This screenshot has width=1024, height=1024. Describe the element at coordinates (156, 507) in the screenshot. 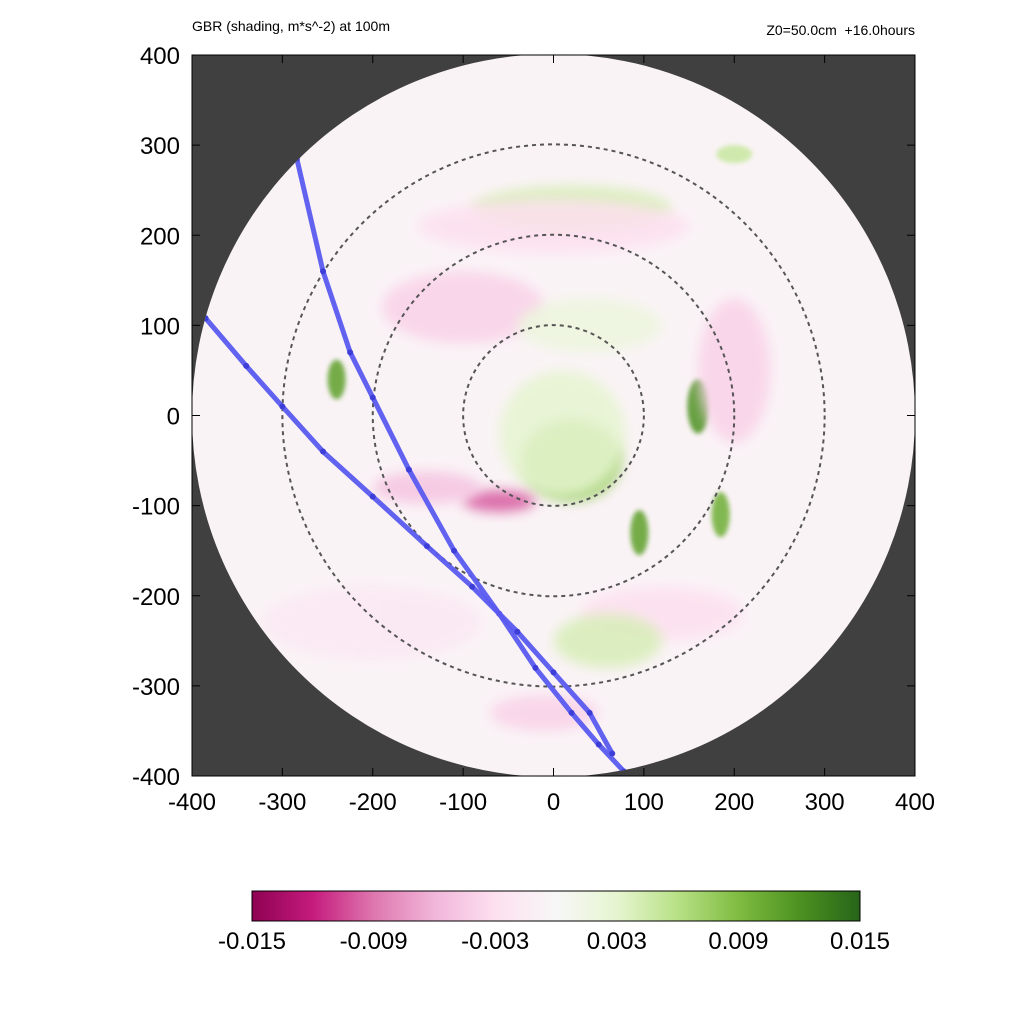

I see `y-tick-label: -100` at that location.